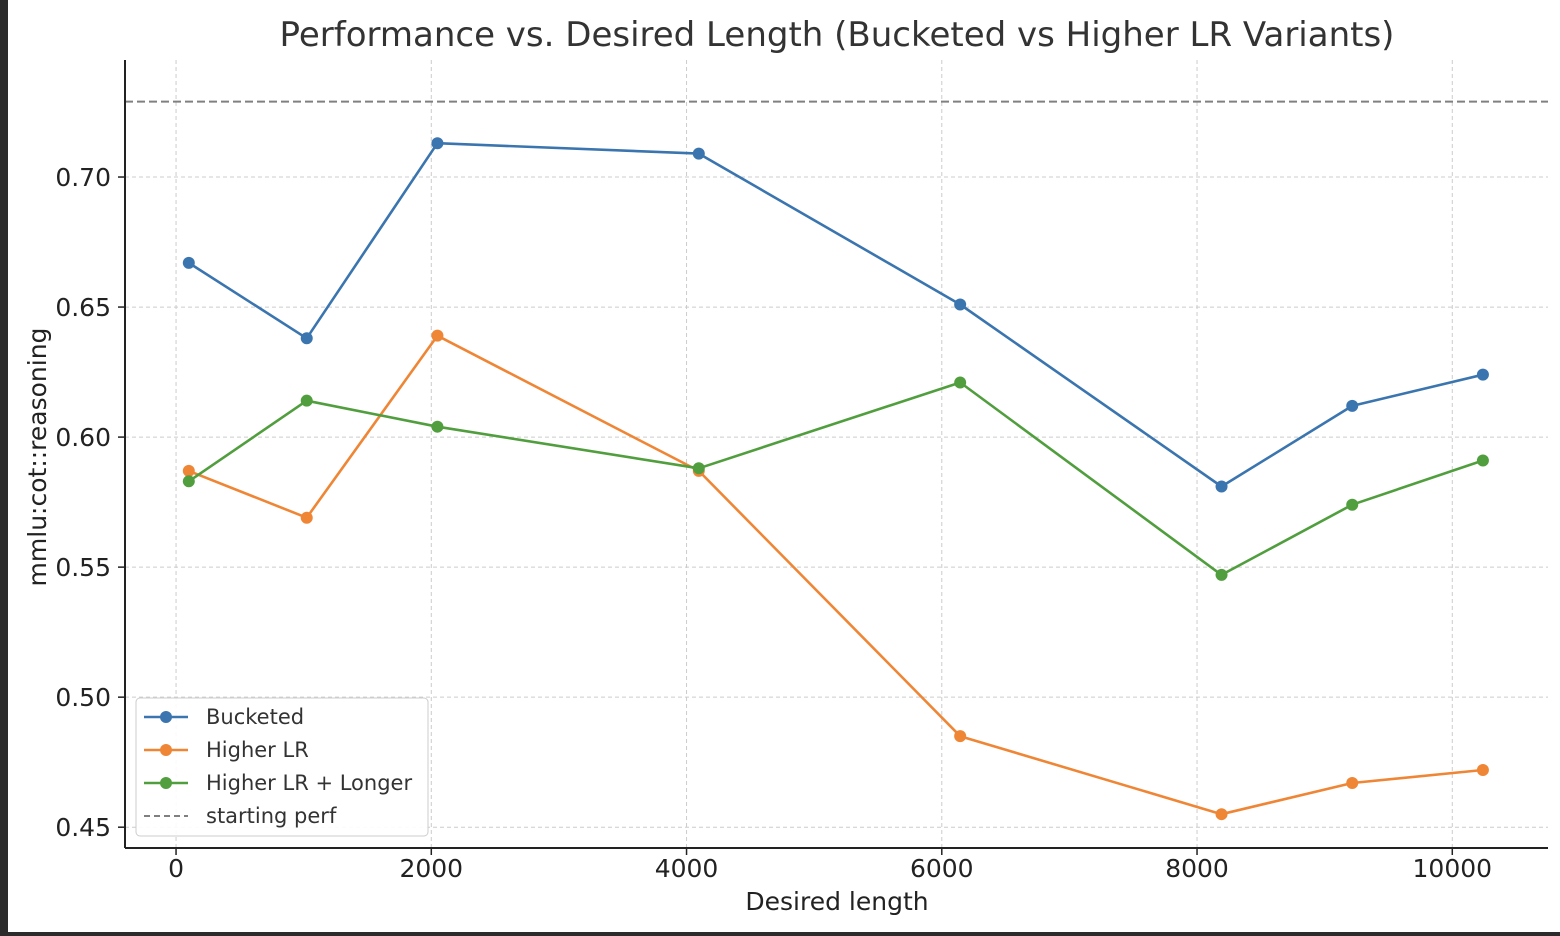 The image size is (1560, 936). I want to click on x-ticks: 0 2000 4000 6000 8000 10000, so click(830, 865).